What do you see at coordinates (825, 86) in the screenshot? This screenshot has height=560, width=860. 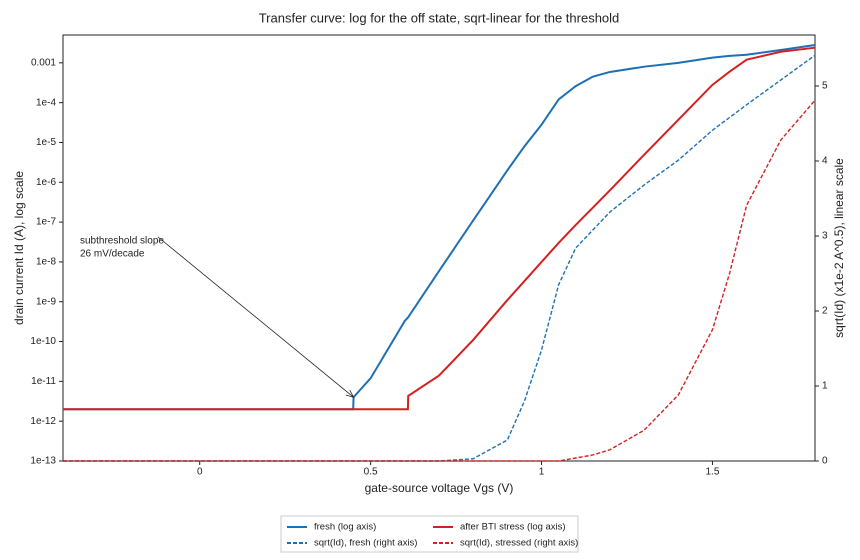 I see `y2-tick-label: 5` at bounding box center [825, 86].